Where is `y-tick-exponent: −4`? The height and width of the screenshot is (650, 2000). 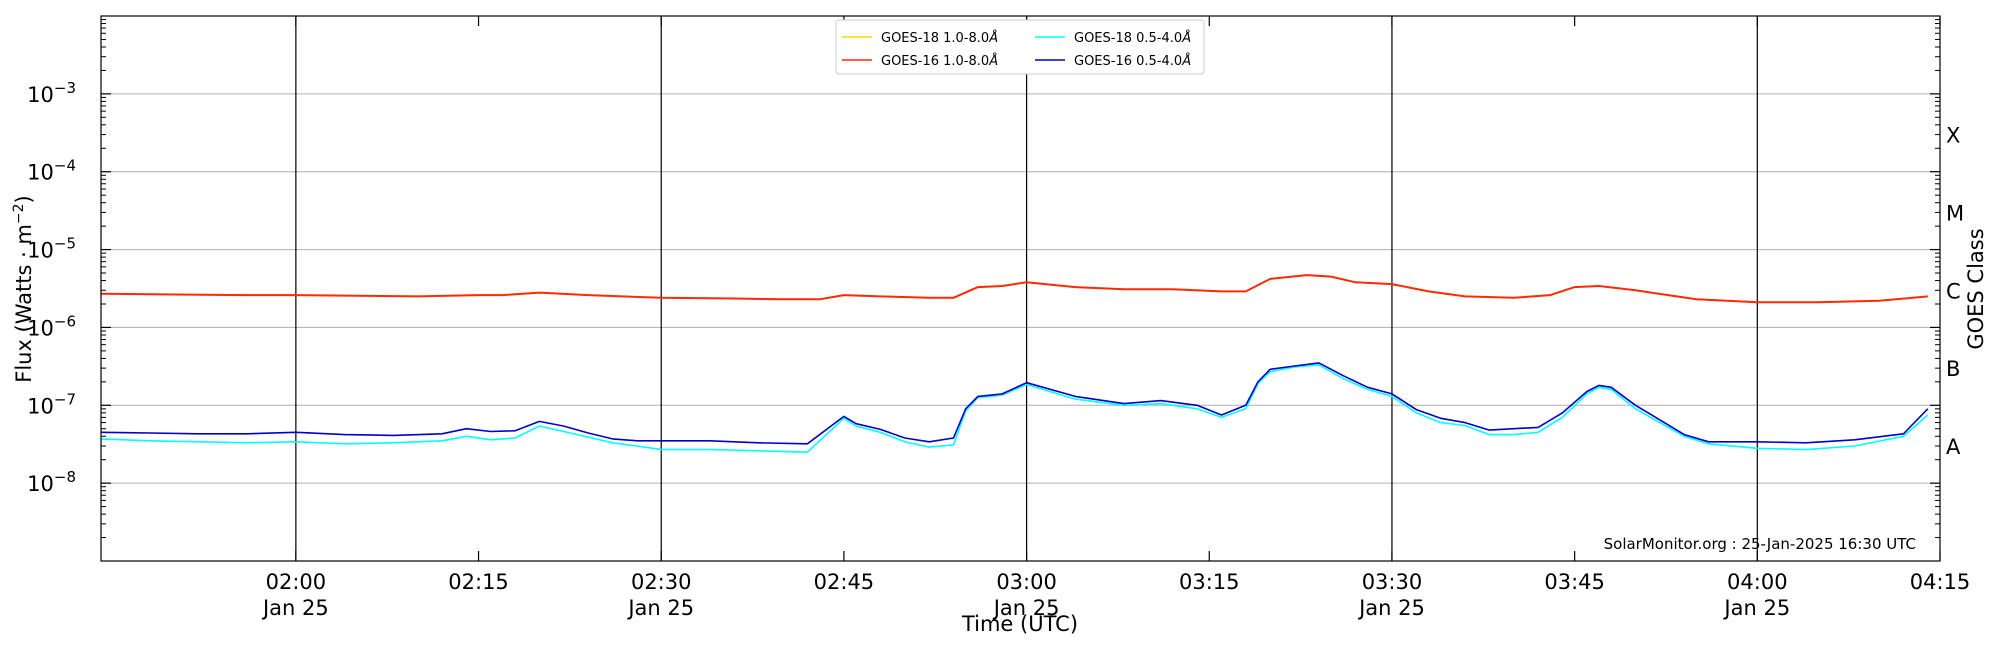
y-tick-exponent: −4 is located at coordinates (65, 166).